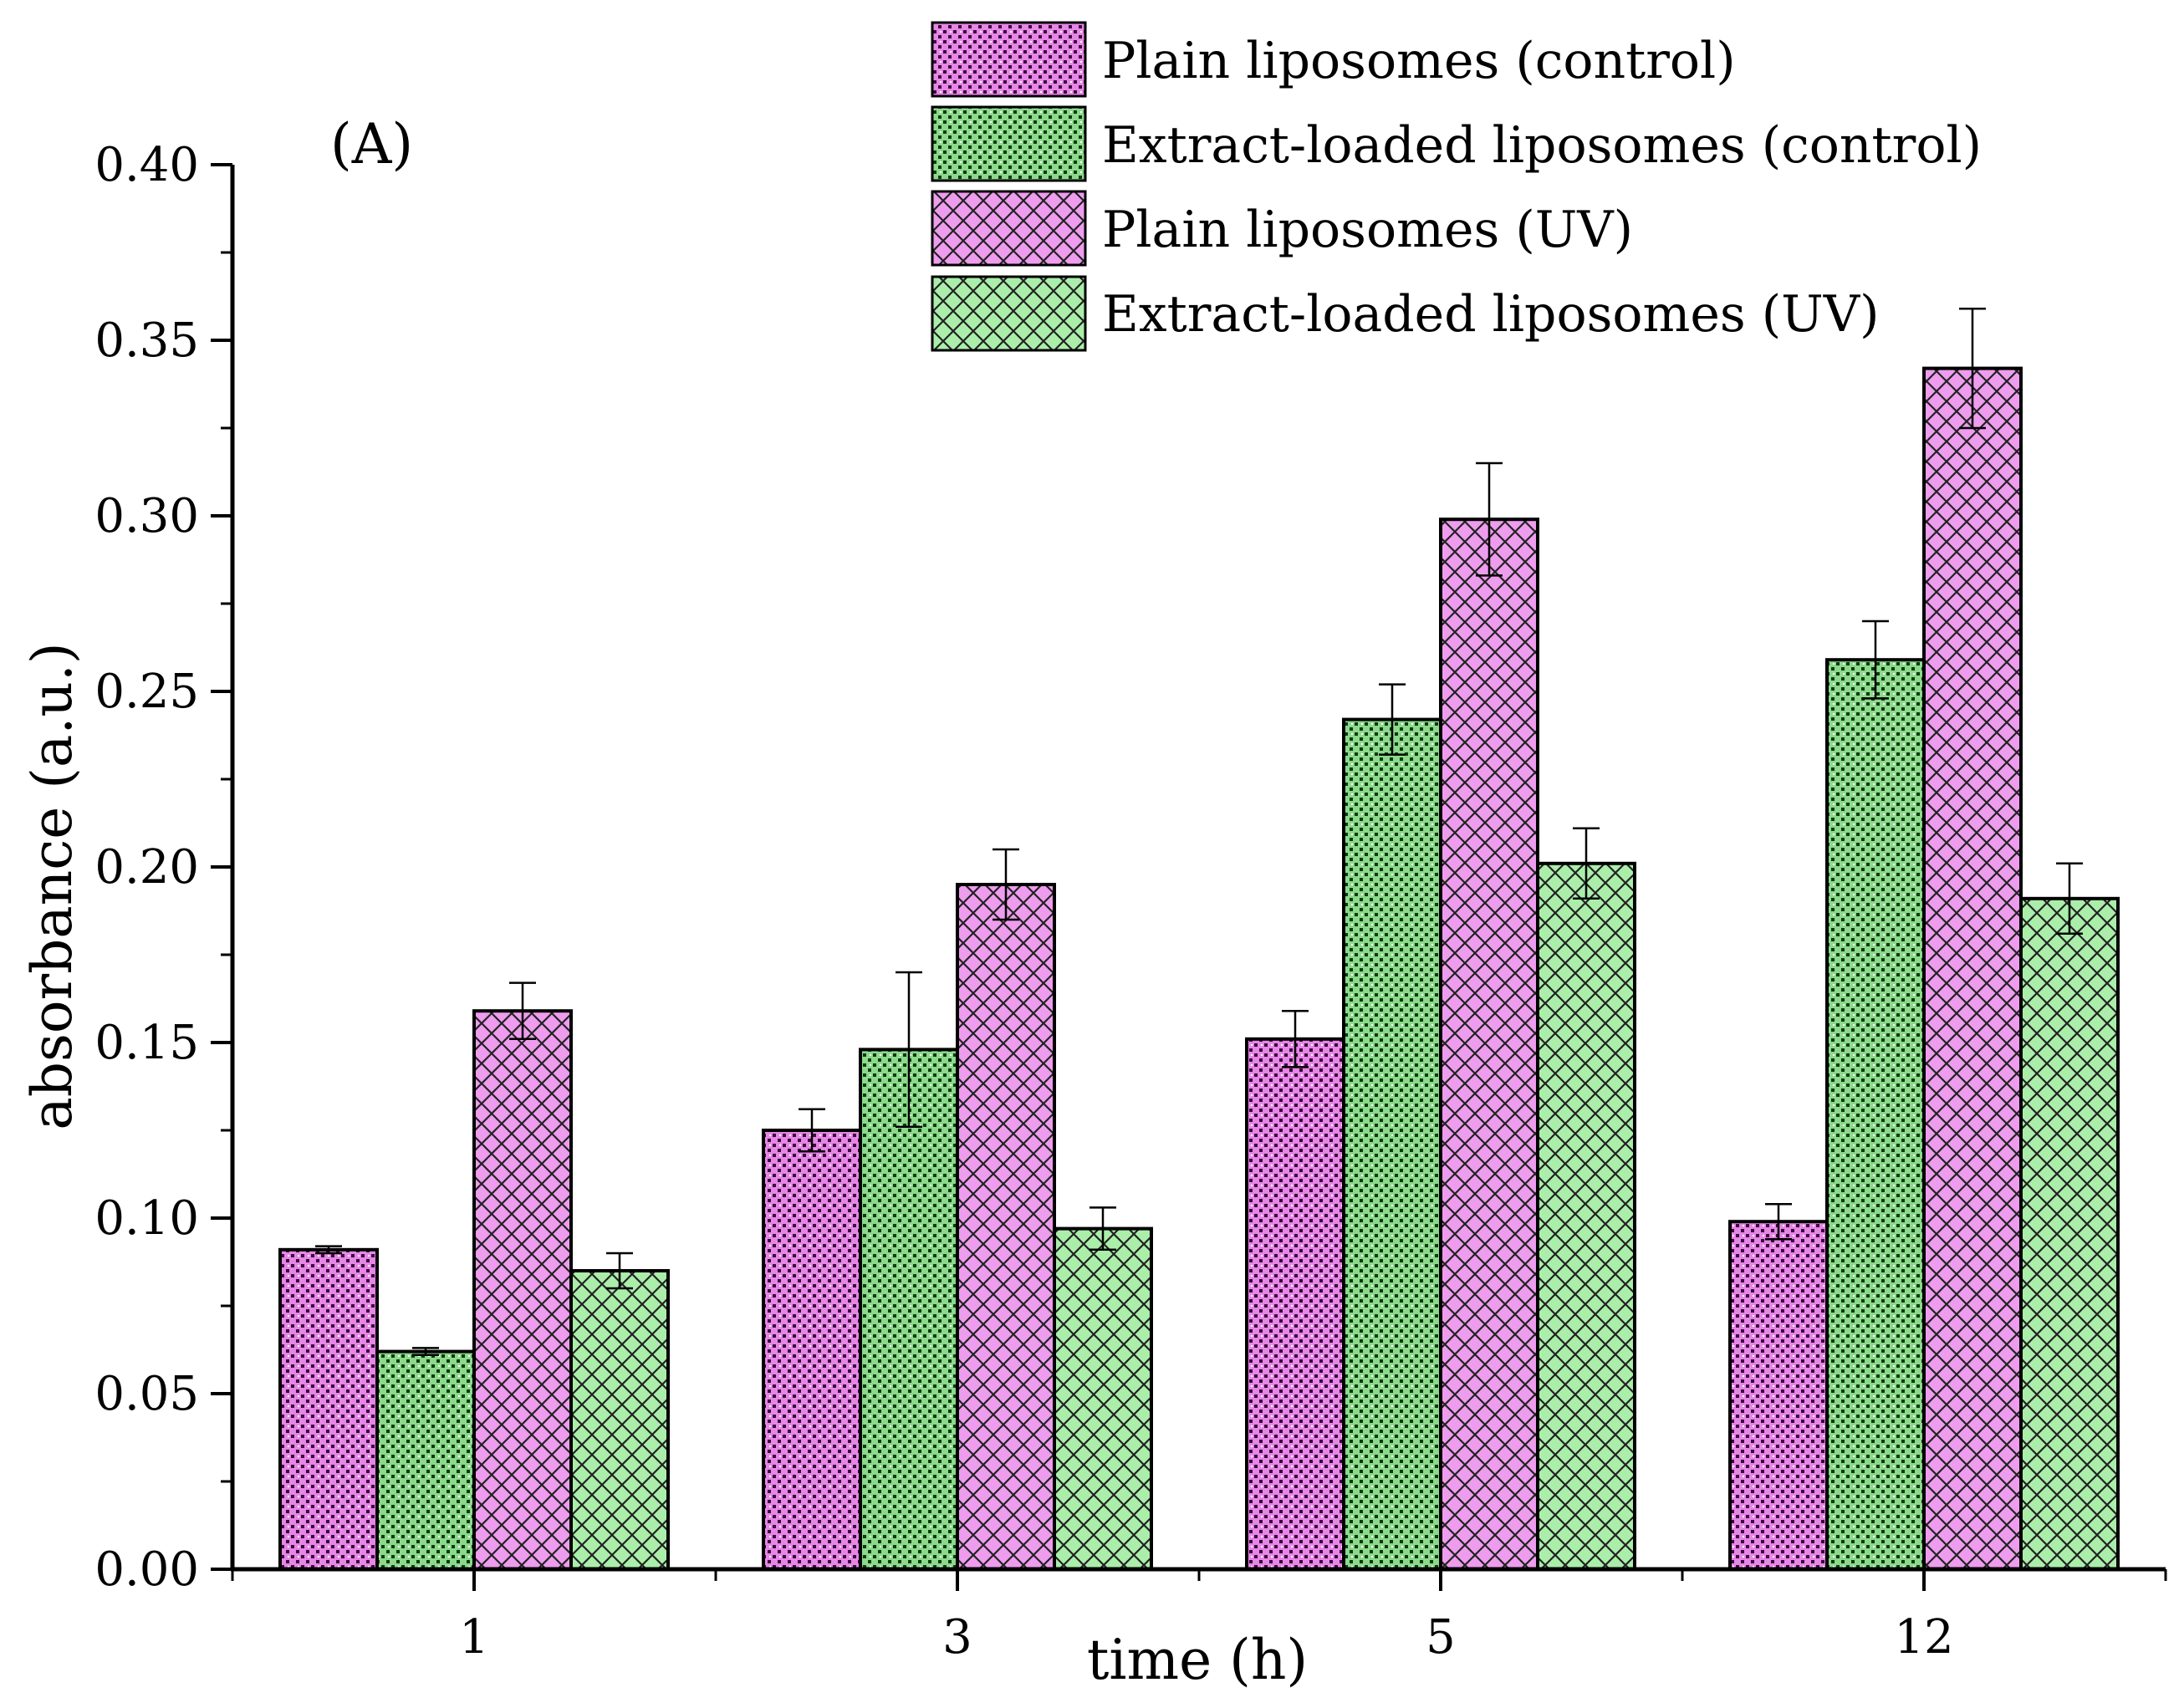 The image size is (2179, 1708). I want to click on x-tick-label: 5, so click(1441, 1637).